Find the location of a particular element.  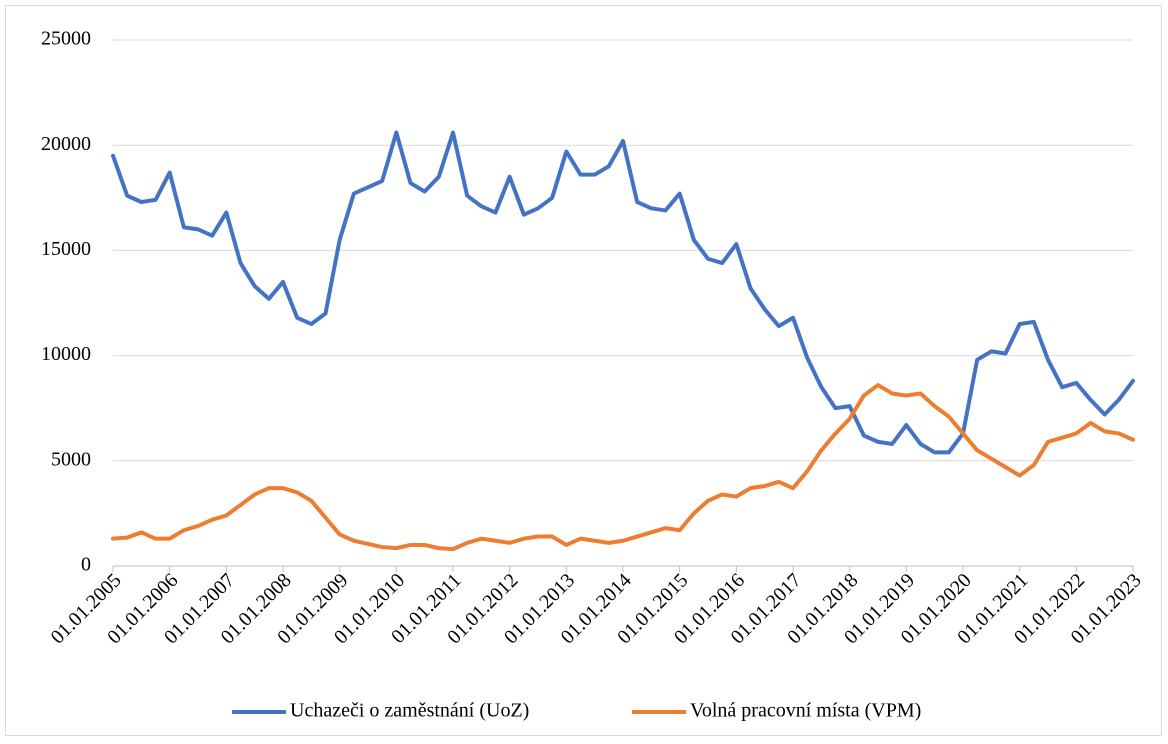

legend-label: Volná pracovní místa (VPM) is located at coordinates (805, 711).